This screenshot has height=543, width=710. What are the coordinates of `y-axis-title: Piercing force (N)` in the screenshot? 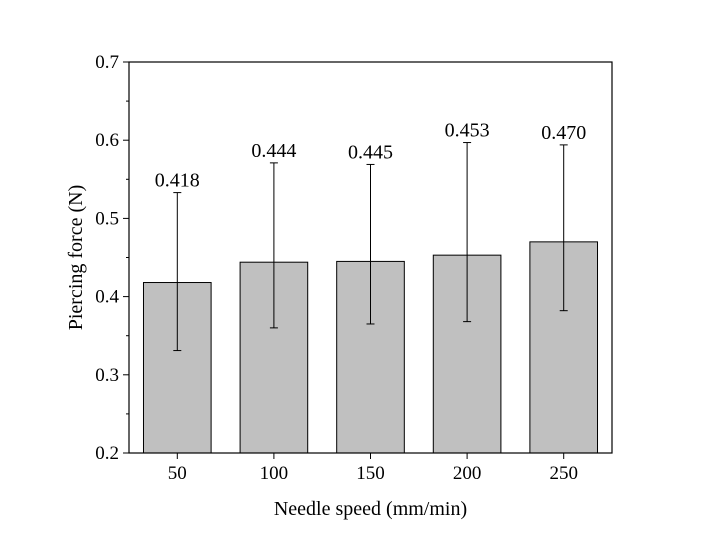 It's located at (76, 258).